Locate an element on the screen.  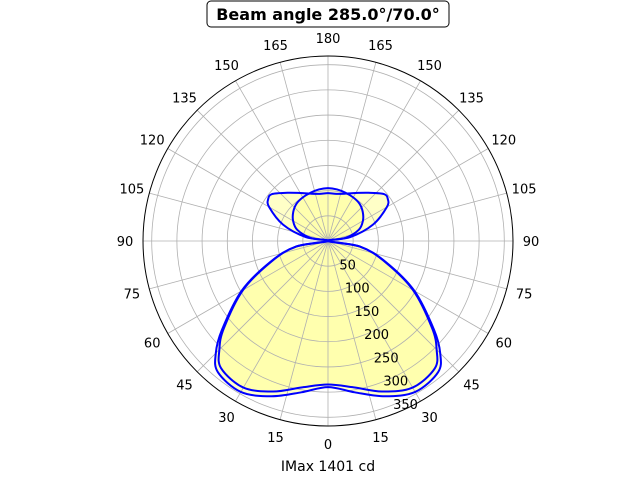
radial-tick-labels: 50 100 150 200 250 300 350 is located at coordinates (378, 335).